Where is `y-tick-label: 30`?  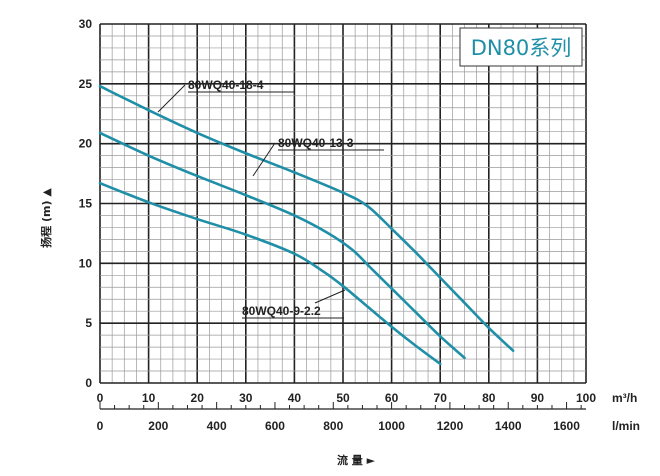
y-tick-label: 30 is located at coordinates (86, 24).